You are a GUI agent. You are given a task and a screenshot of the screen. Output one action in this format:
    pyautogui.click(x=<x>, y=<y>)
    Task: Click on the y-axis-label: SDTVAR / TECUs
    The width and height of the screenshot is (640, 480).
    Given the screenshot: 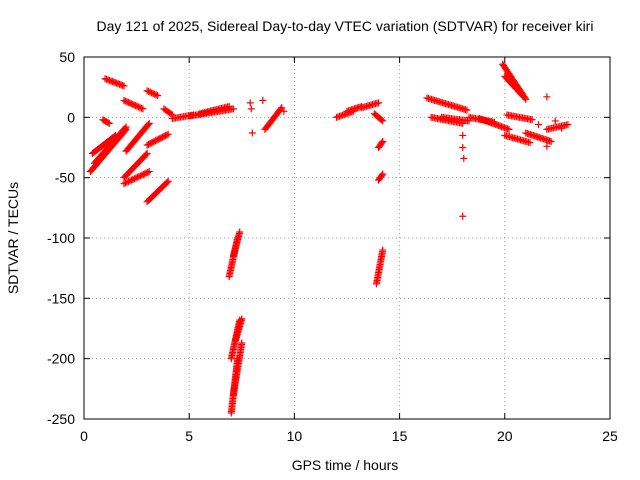 What is the action you would take?
    pyautogui.click(x=13, y=238)
    